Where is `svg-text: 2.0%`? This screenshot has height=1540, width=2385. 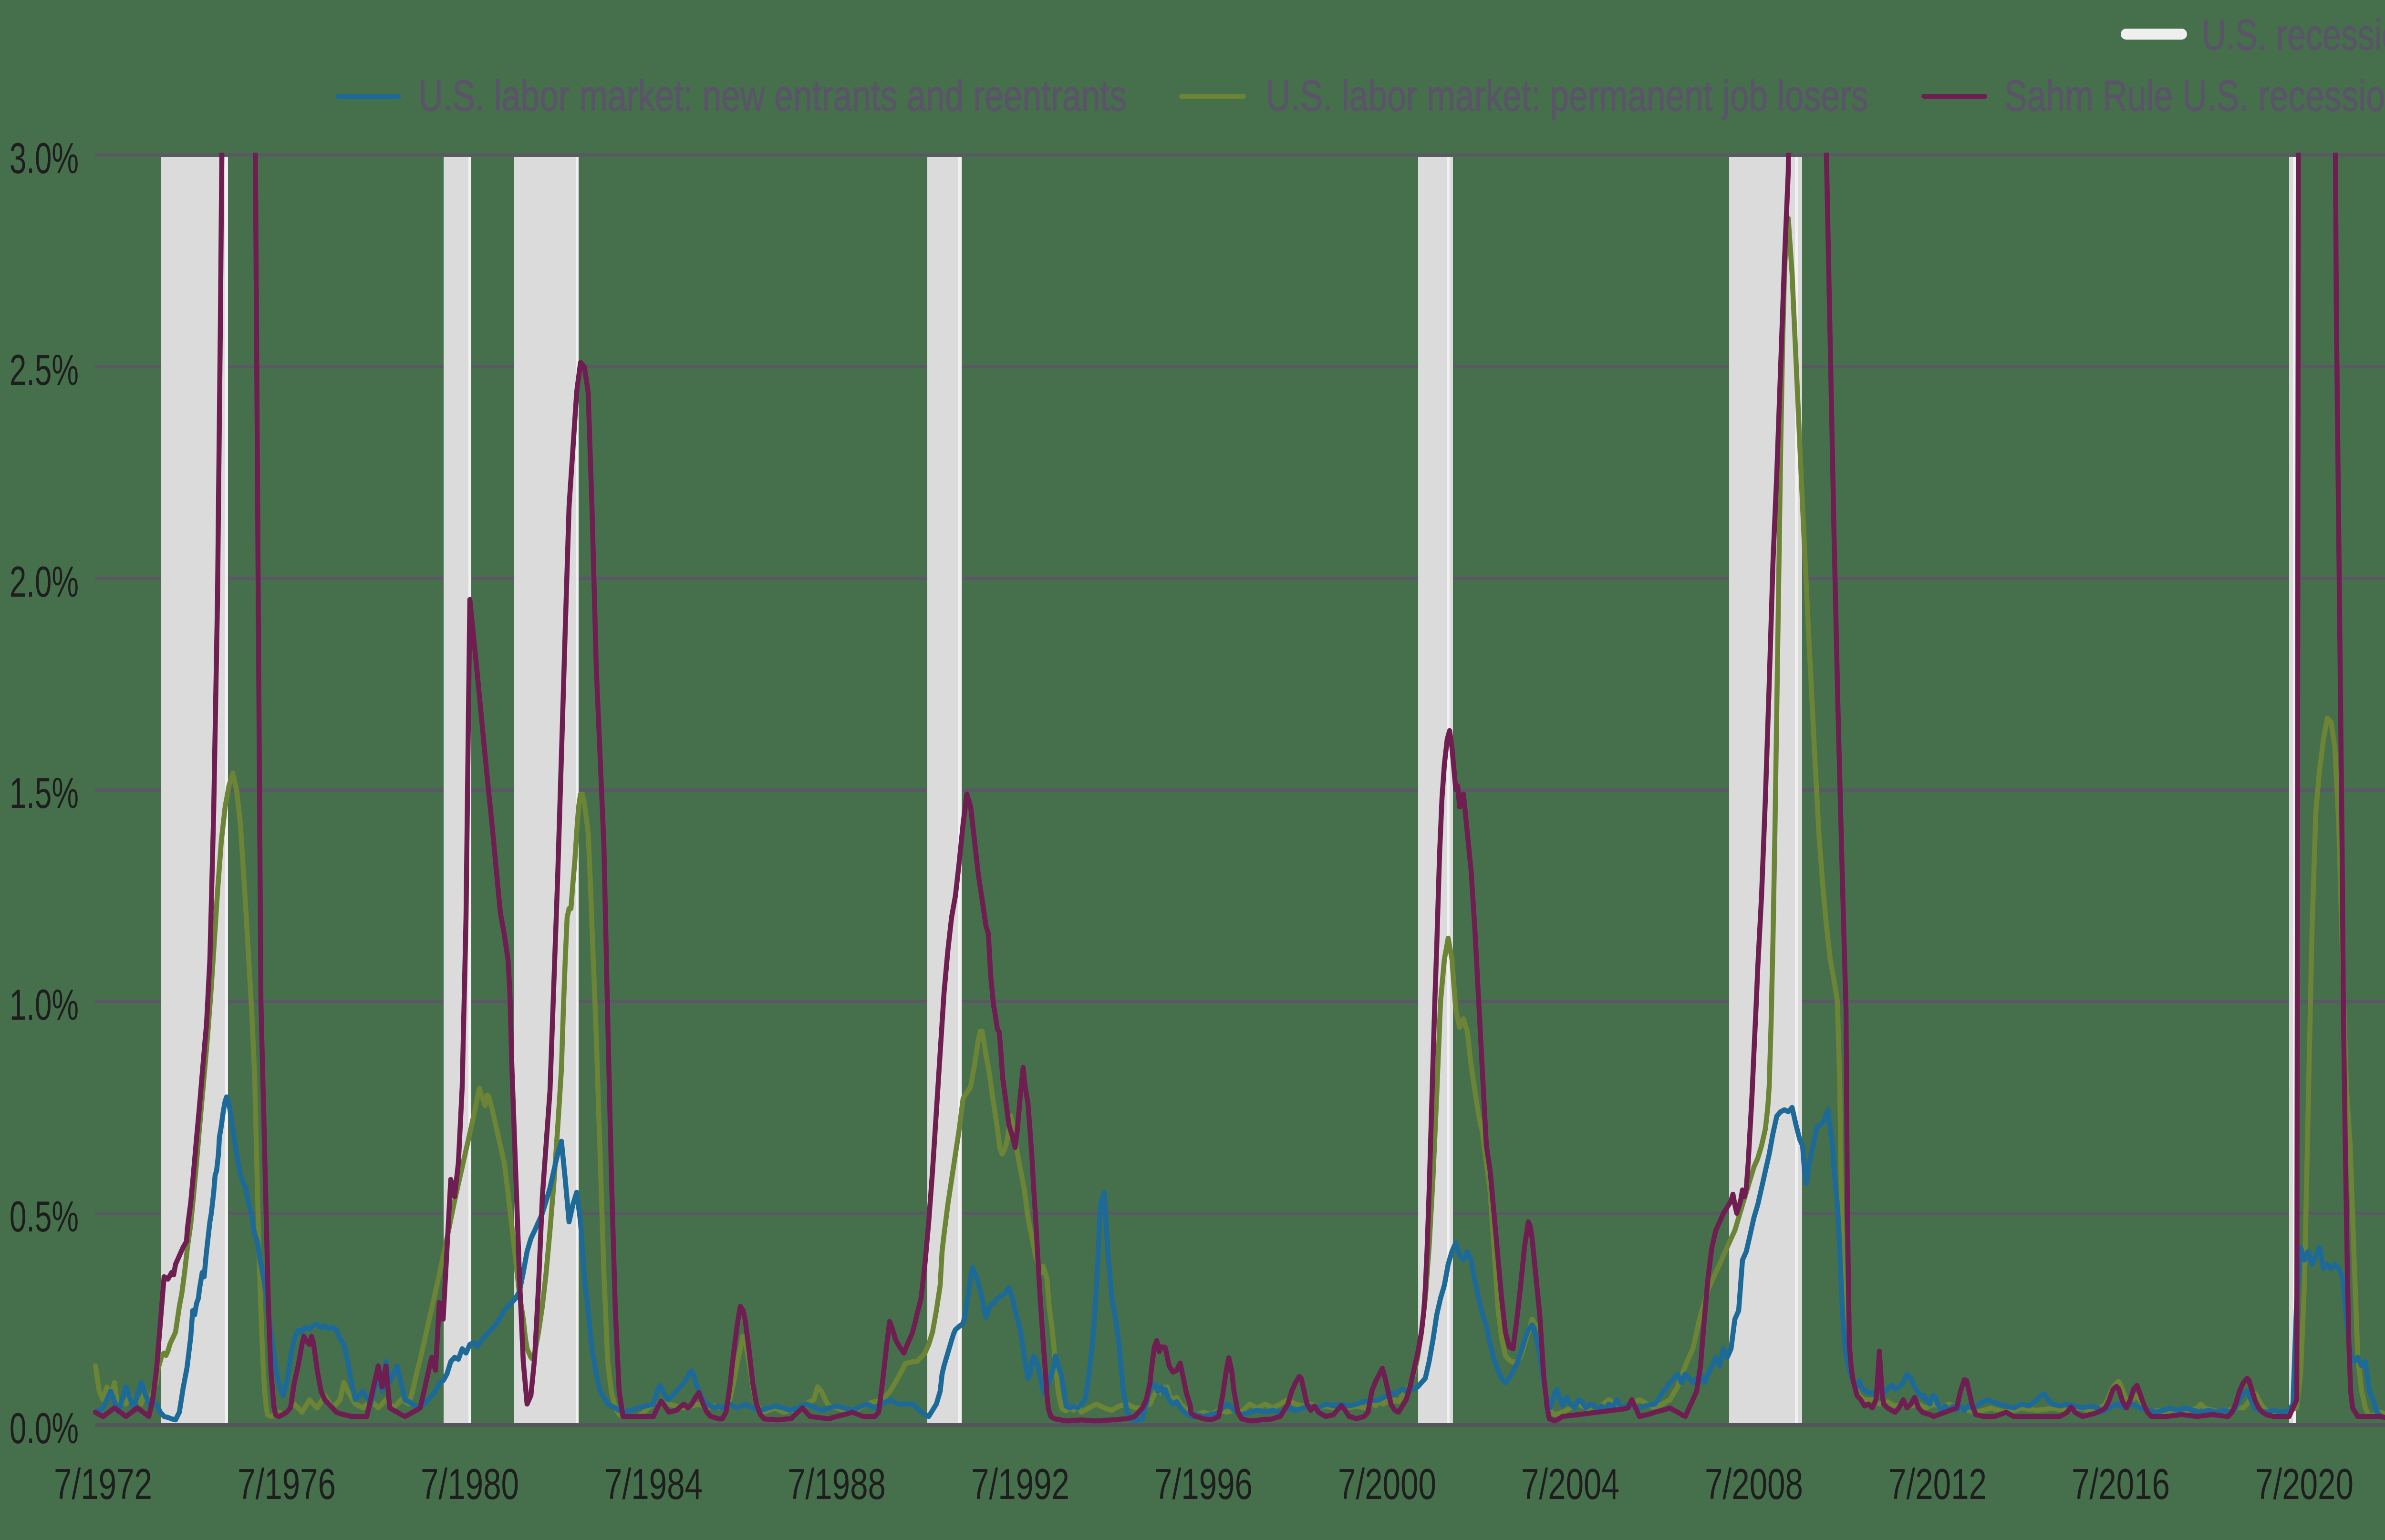 svg-text: 2.0% is located at coordinates (44, 582).